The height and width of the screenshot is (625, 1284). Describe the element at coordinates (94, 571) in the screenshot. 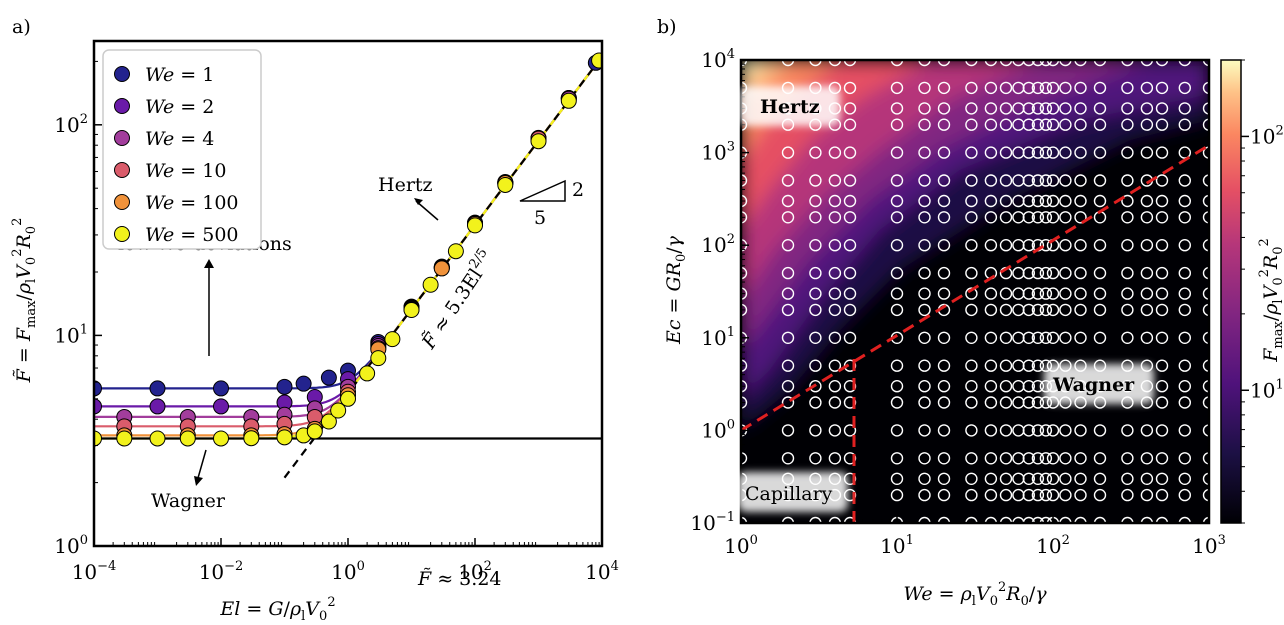

I see `x-tick-label-a-0: 10⁻⁴` at that location.